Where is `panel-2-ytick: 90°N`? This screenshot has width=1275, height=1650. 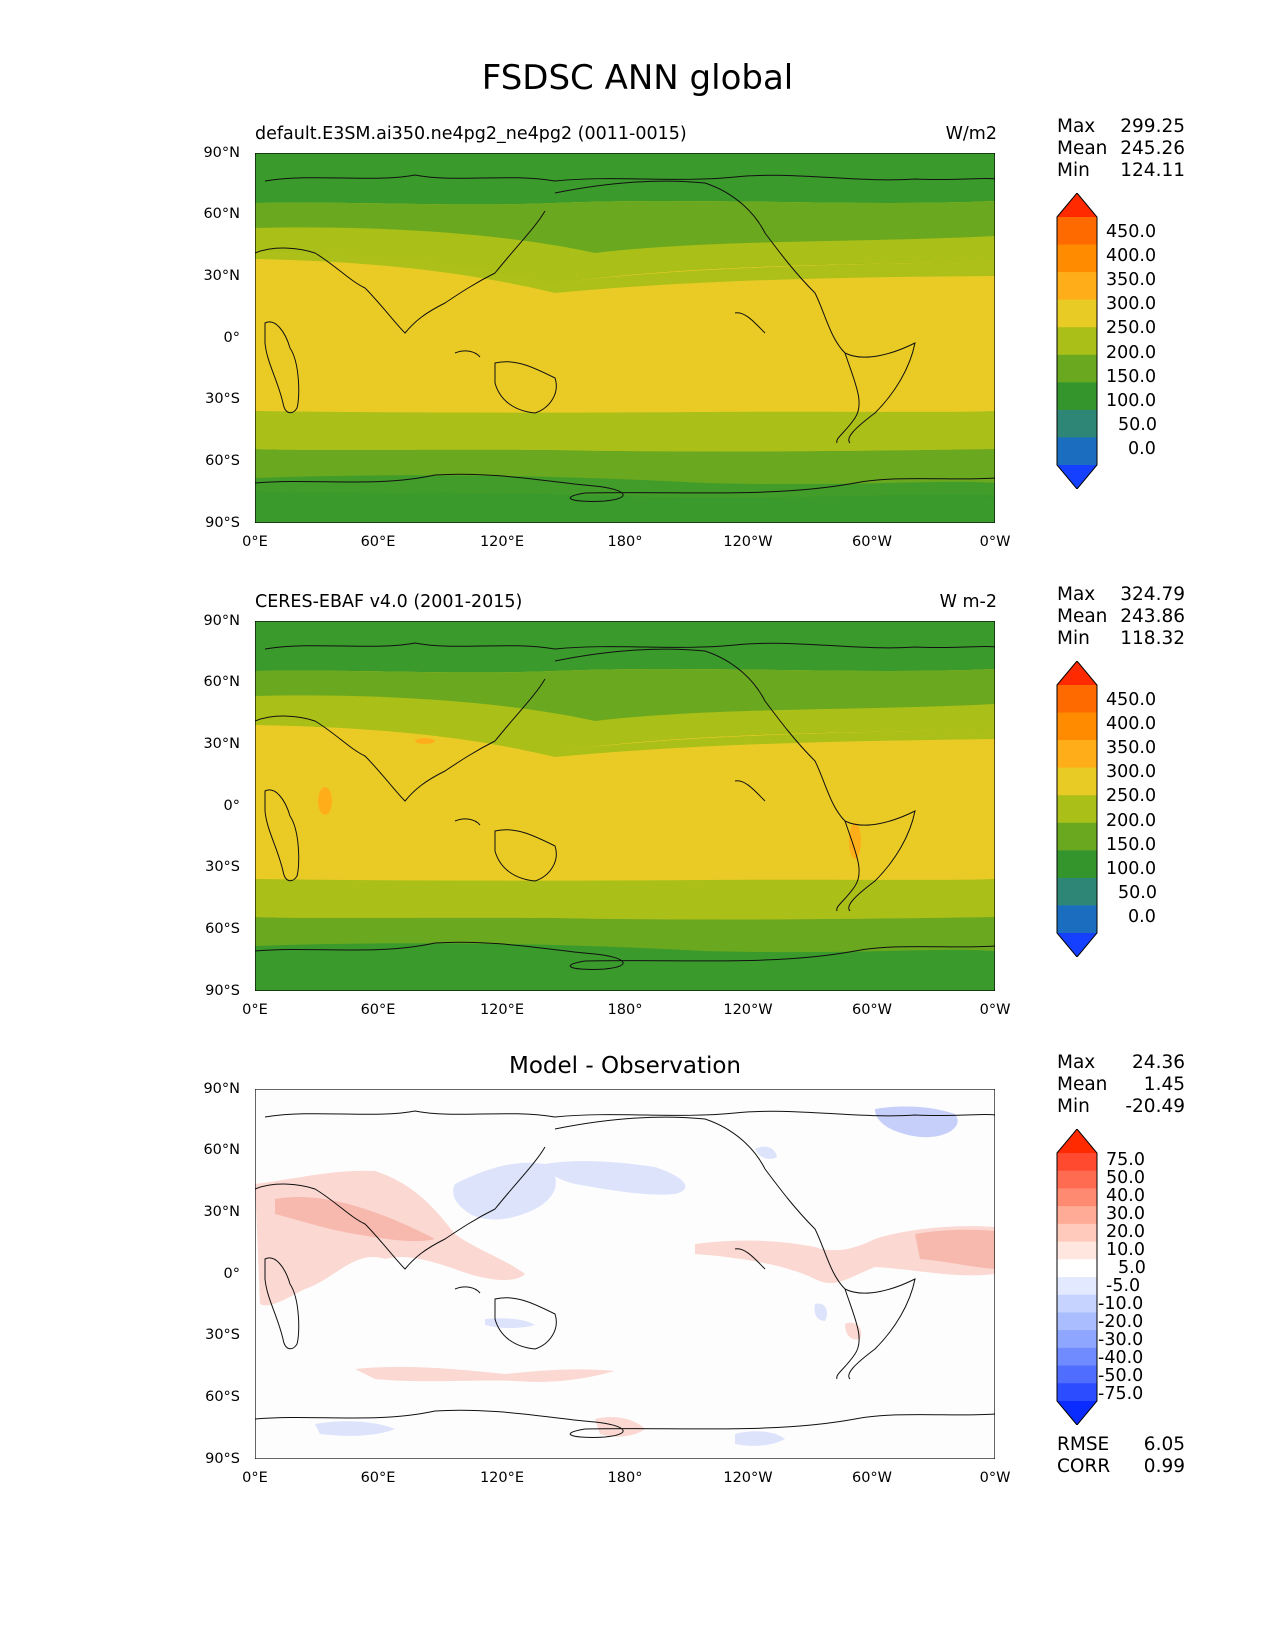
panel-2-ytick: 90°N is located at coordinates (221, 621).